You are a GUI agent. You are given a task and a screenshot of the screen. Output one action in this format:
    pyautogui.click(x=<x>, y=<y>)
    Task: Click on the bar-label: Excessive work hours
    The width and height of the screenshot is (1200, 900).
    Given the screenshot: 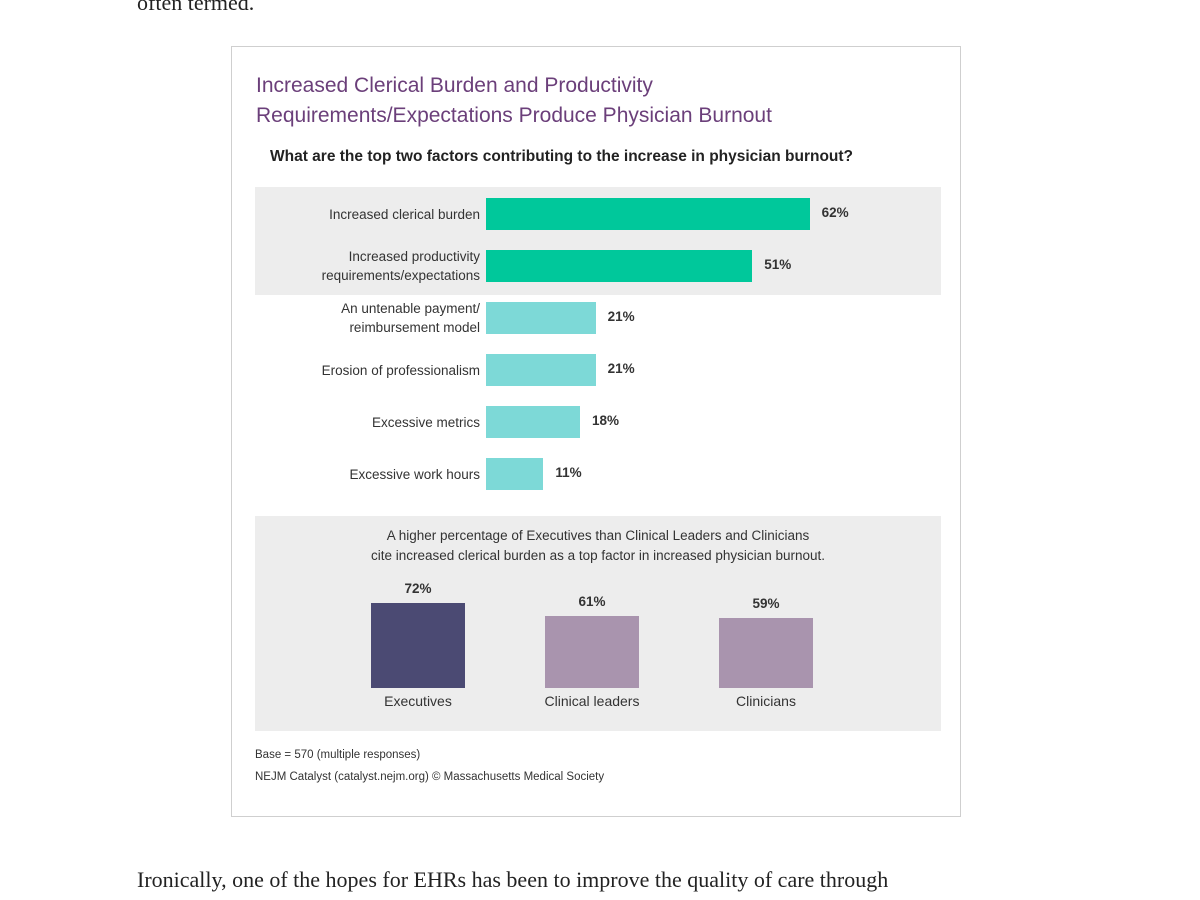 What is the action you would take?
    pyautogui.click(x=367, y=474)
    